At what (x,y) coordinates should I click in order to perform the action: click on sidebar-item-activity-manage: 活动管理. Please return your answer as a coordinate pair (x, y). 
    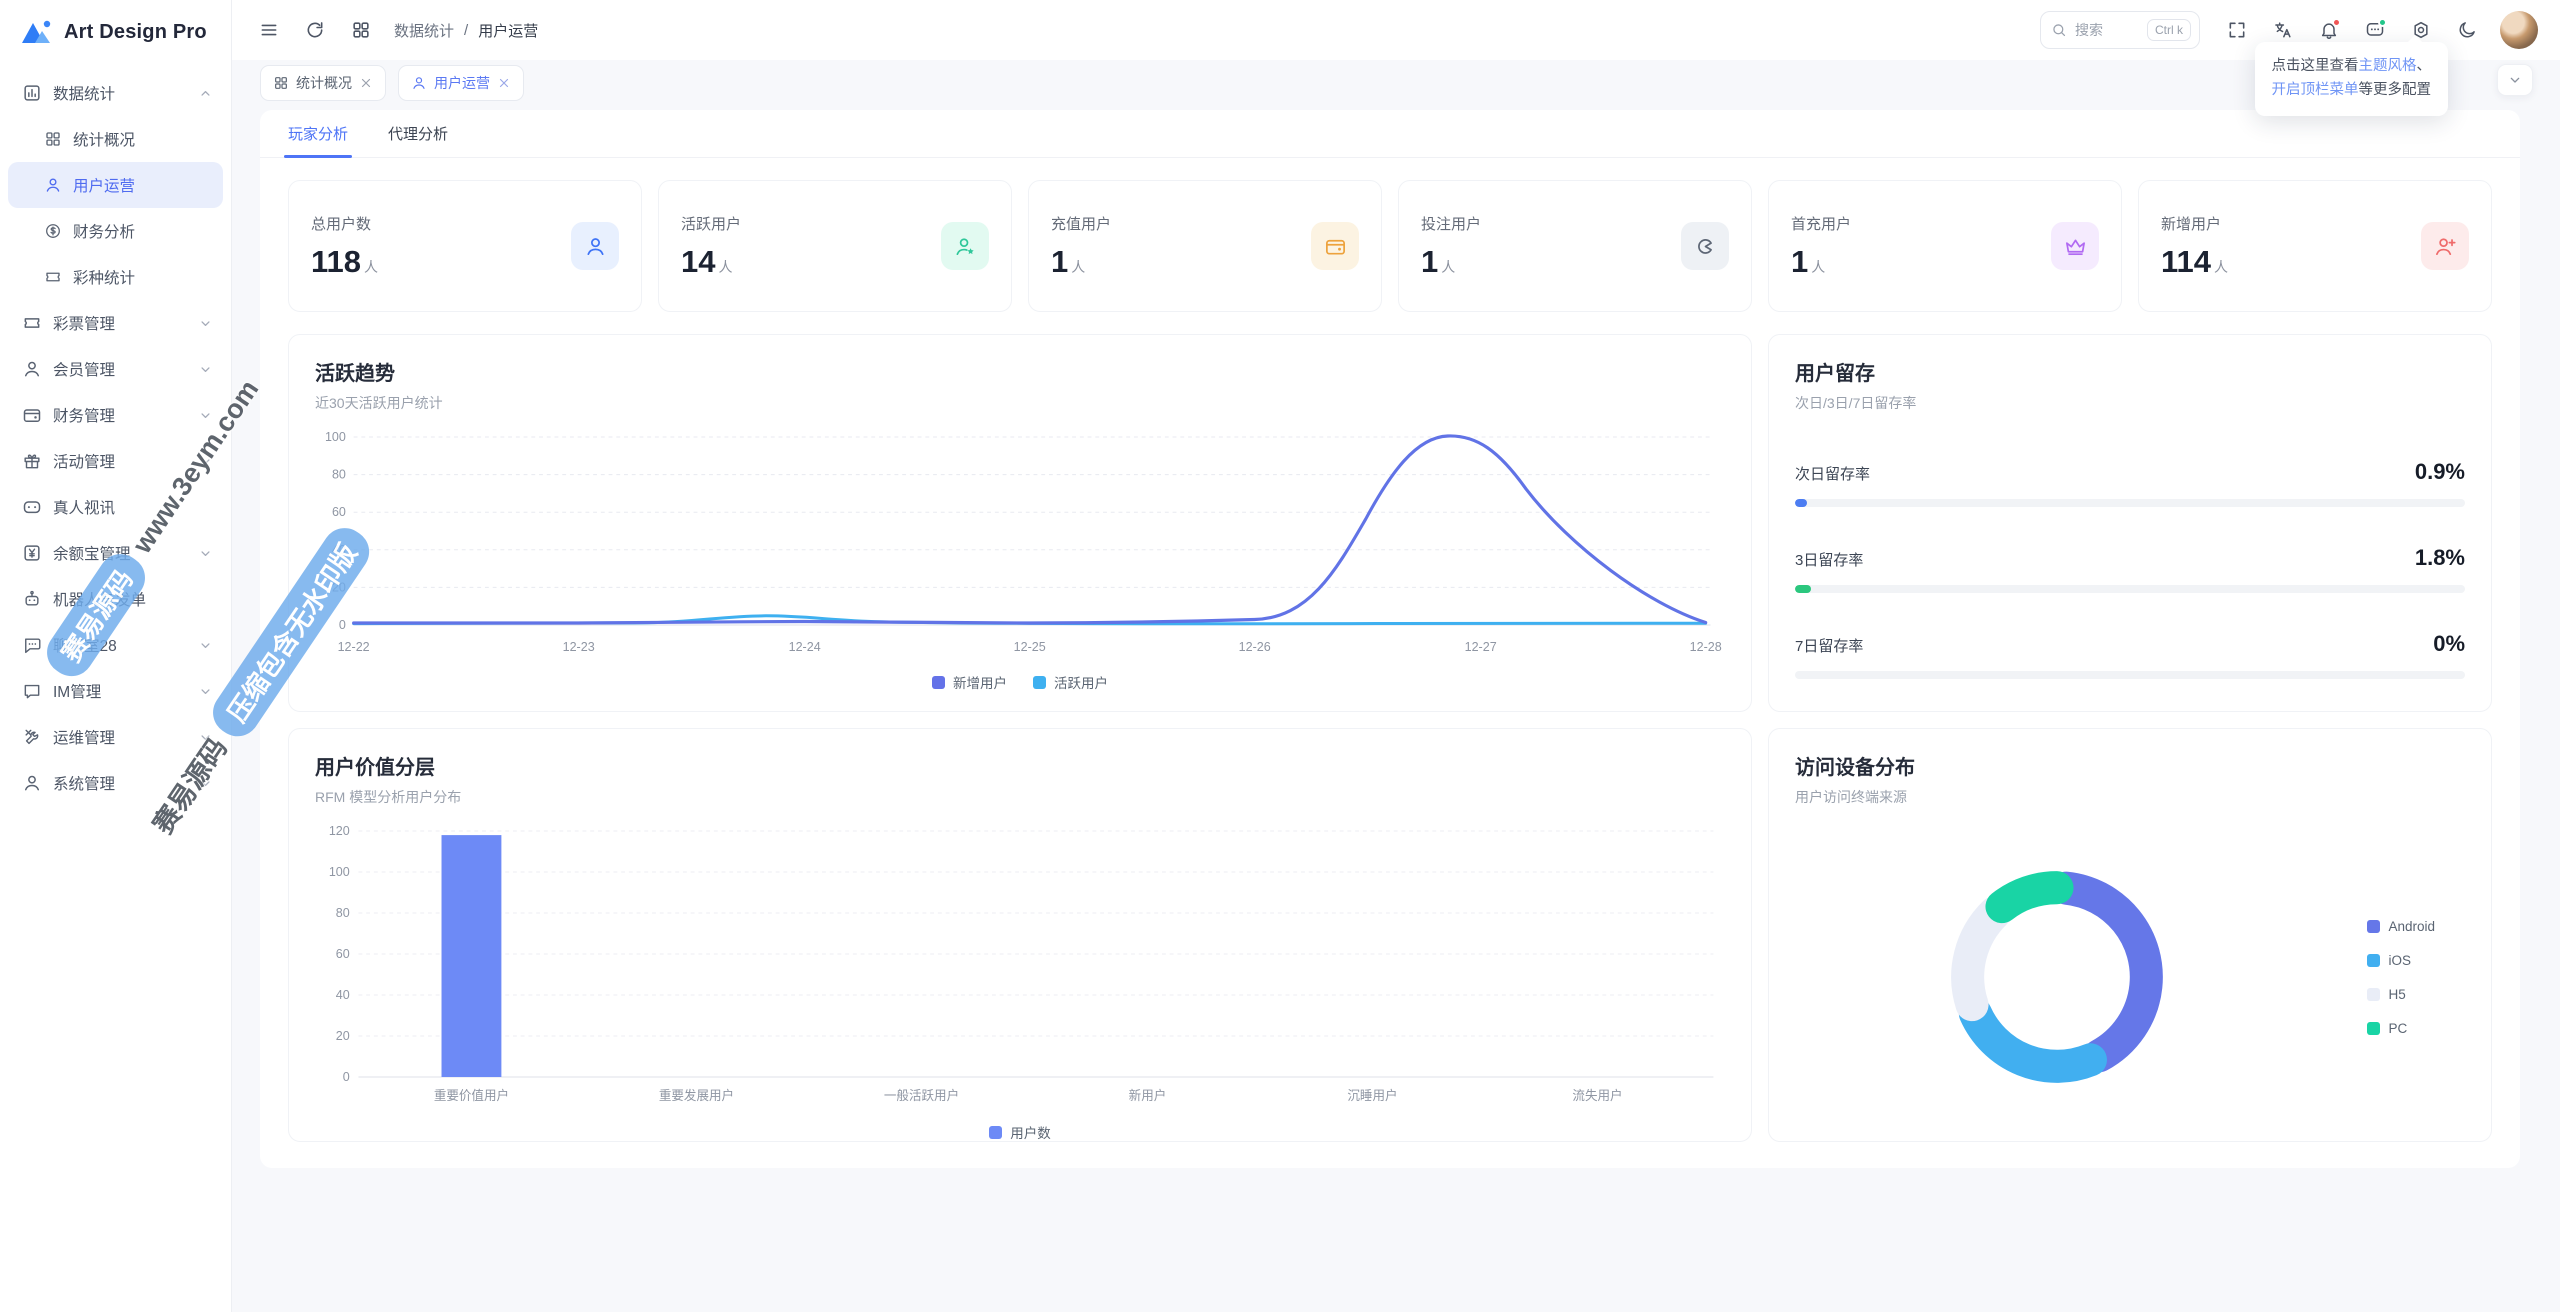
    Looking at the image, I should click on (115, 461).